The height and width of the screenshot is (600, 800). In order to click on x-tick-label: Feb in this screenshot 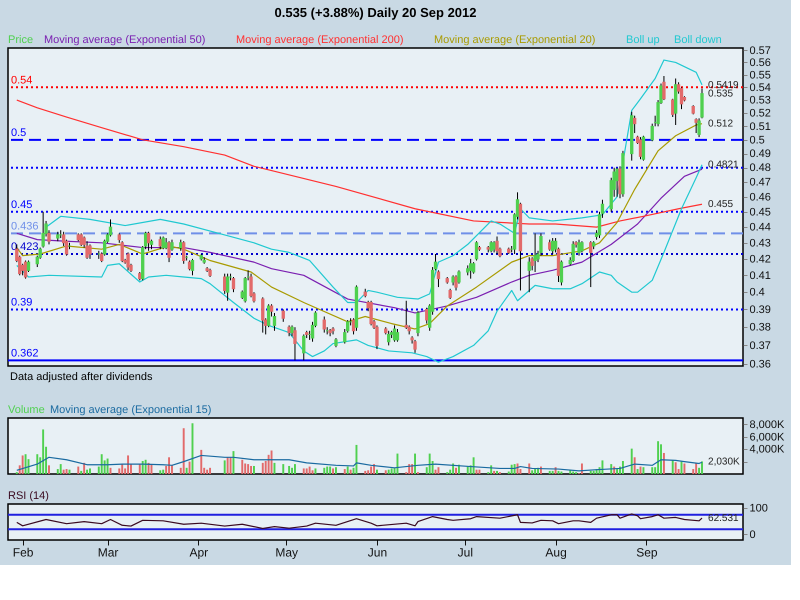, I will do `click(23, 553)`.